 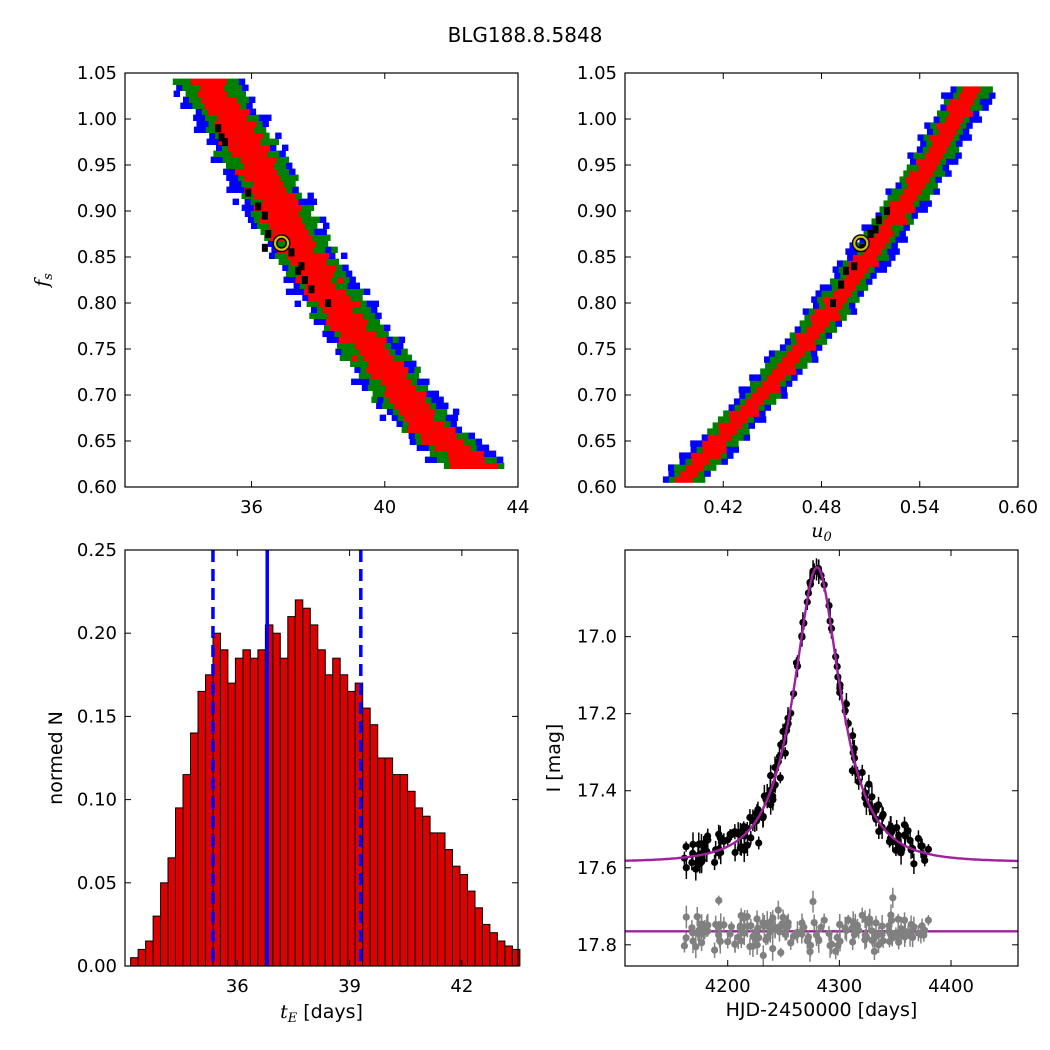 What do you see at coordinates (157, 941) in the screenshot?
I see `histogram-bar` at bounding box center [157, 941].